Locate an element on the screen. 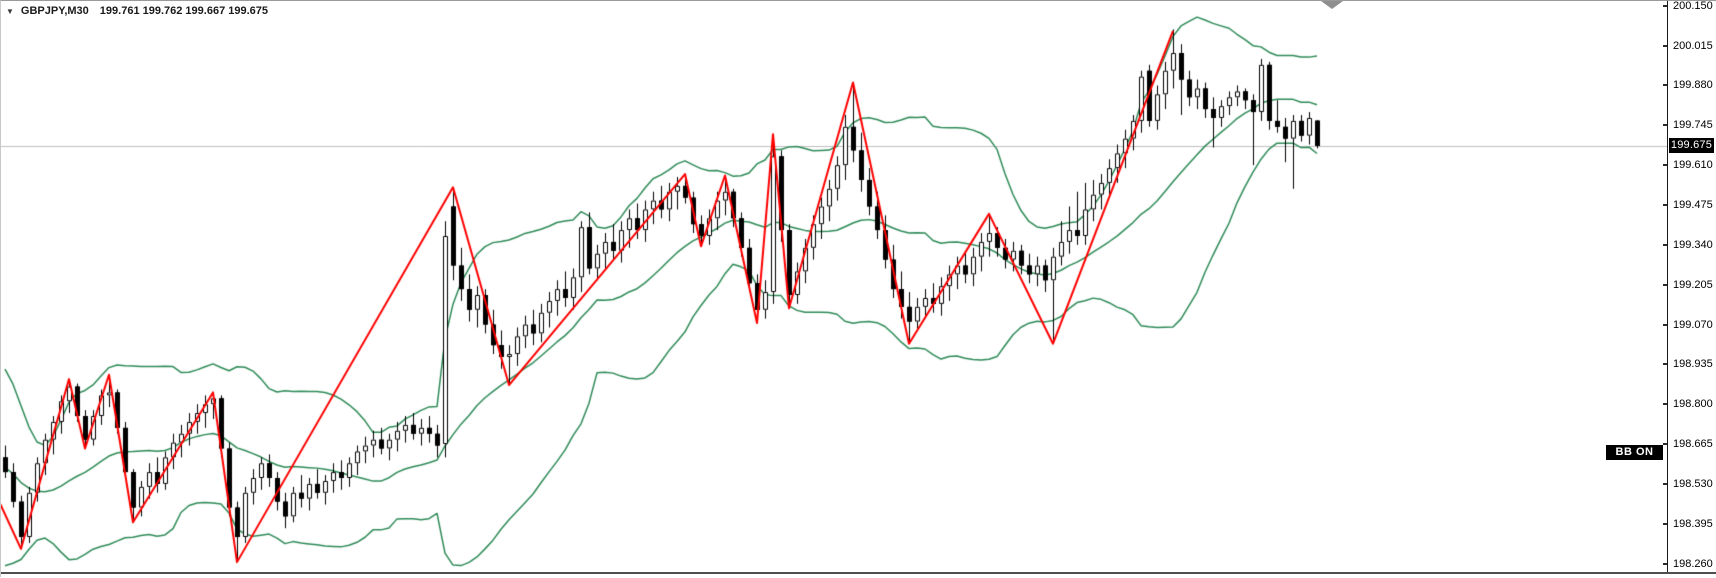 The image size is (1716, 578). price-tick-label: 199.745 is located at coordinates (1693, 125).